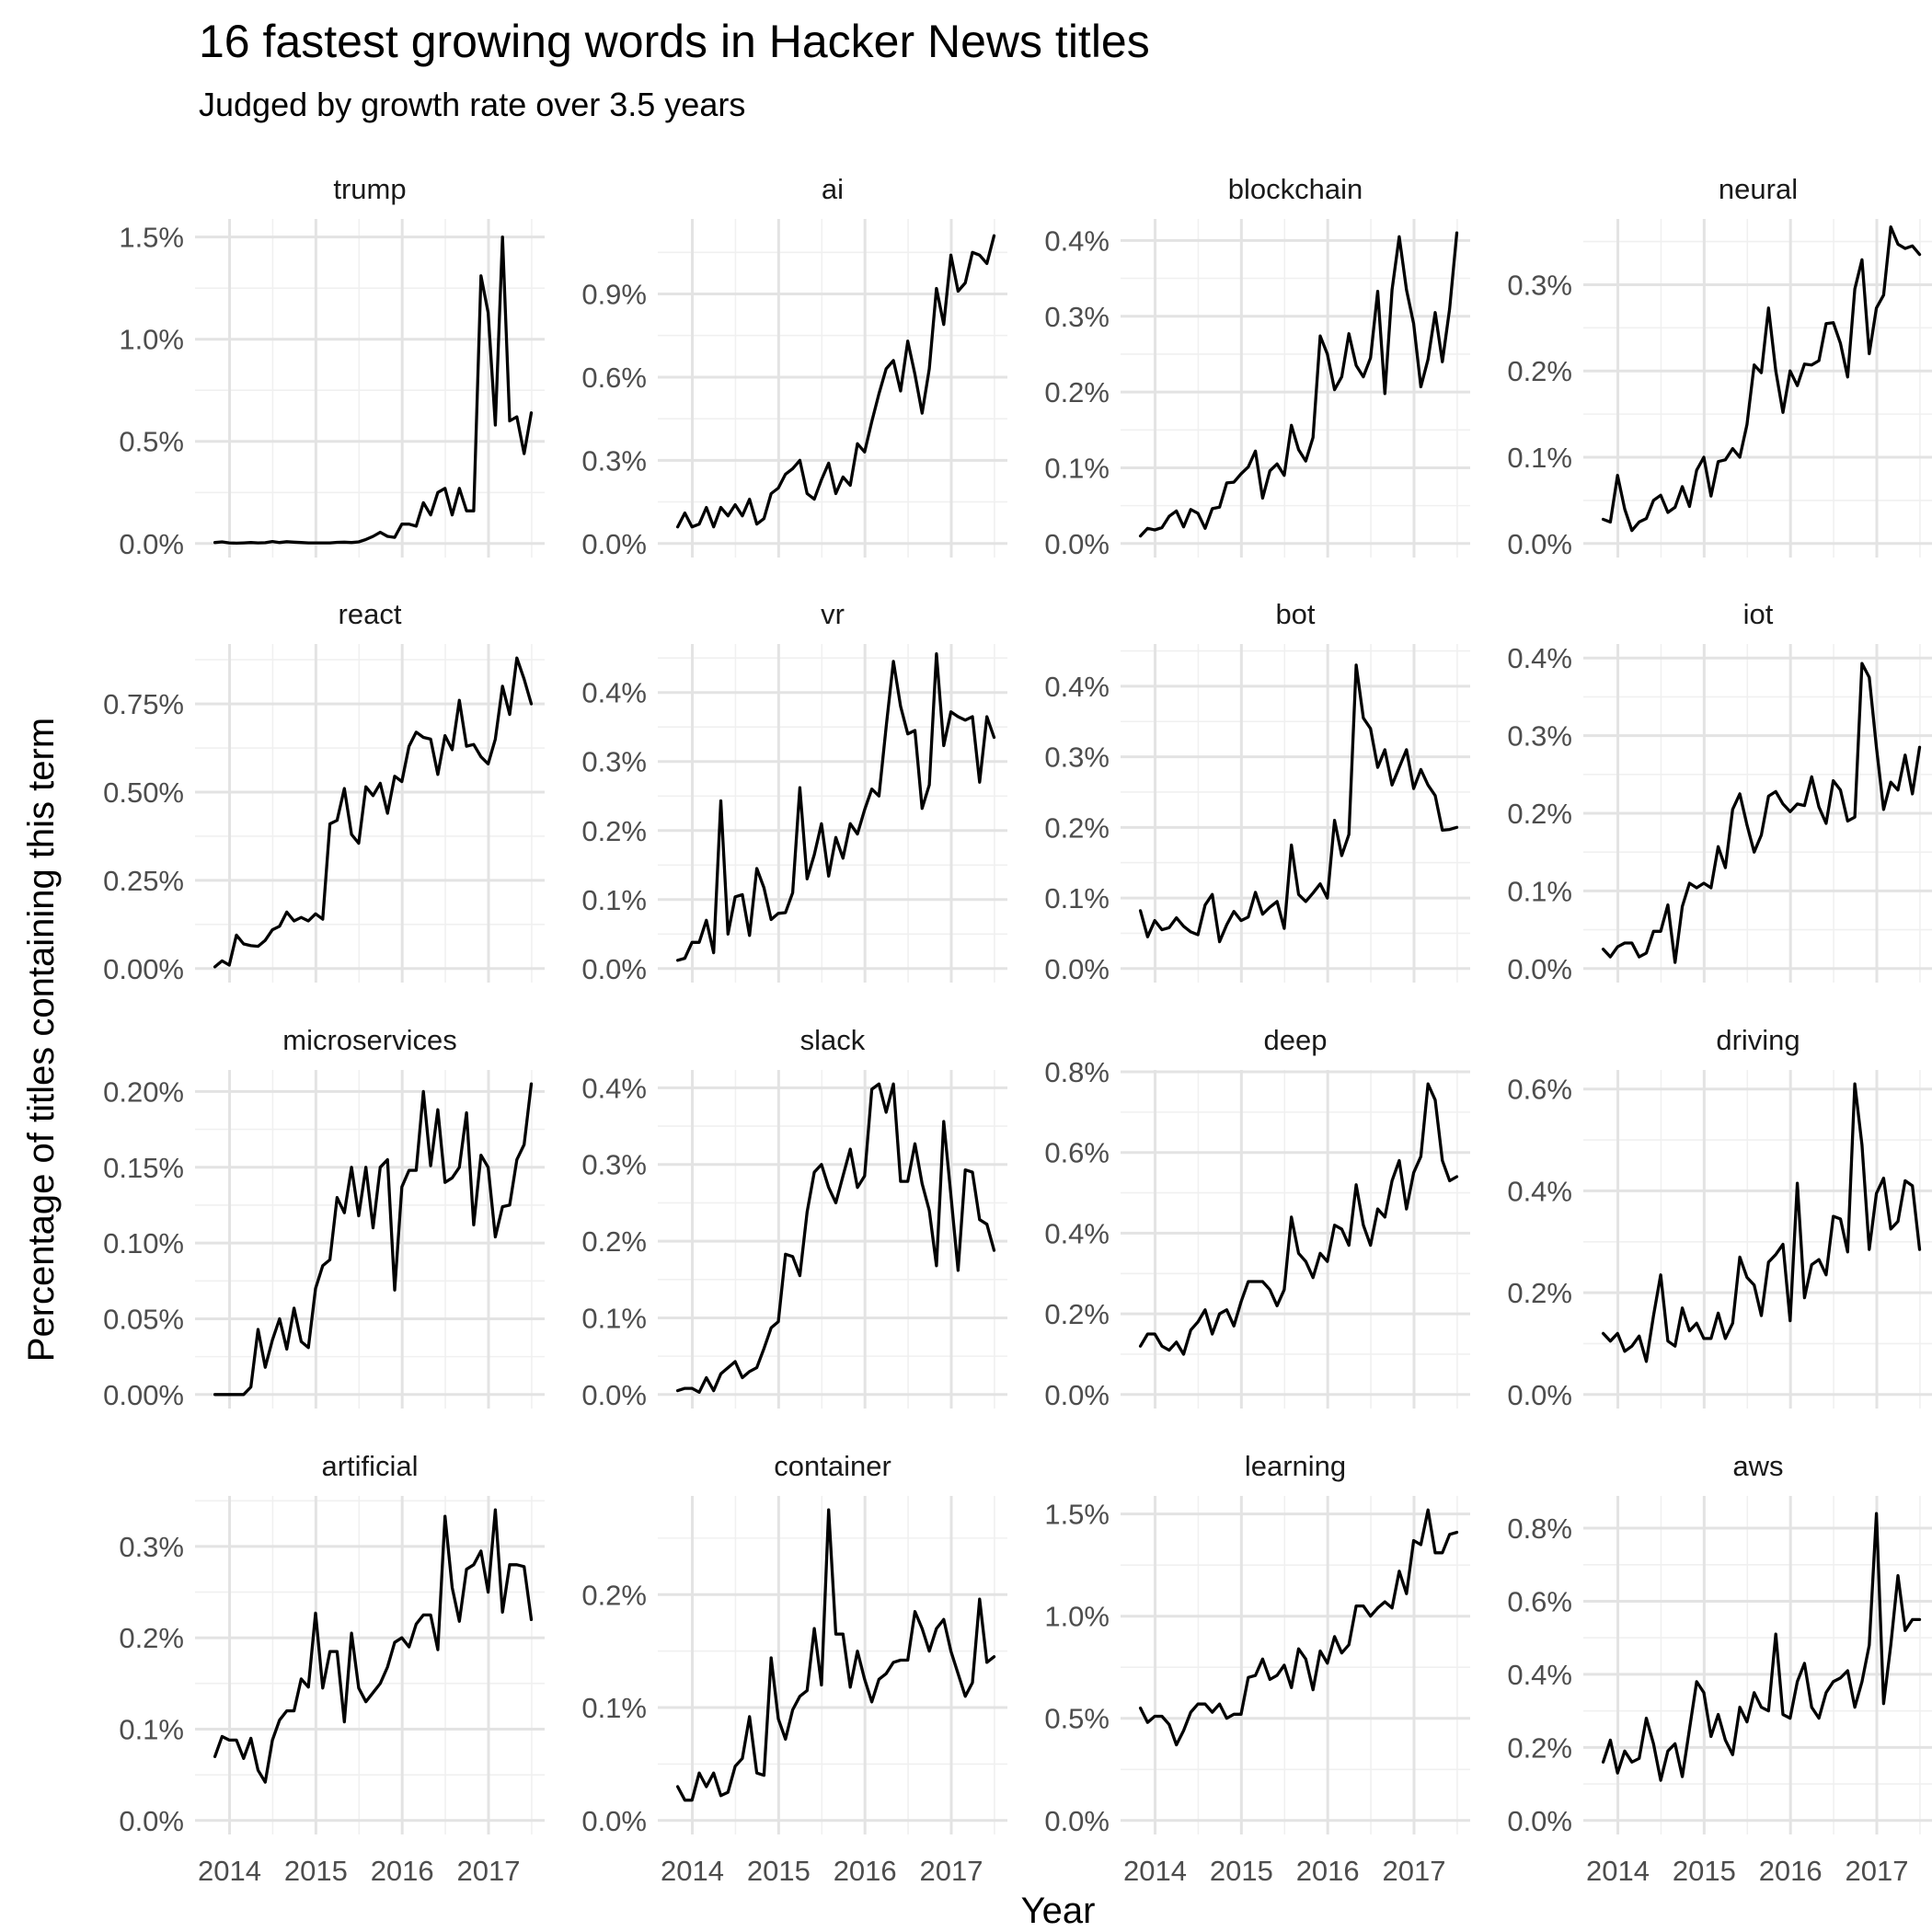  What do you see at coordinates (151, 1821) in the screenshot?
I see `y-tick-label-artificial: 0.0%` at bounding box center [151, 1821].